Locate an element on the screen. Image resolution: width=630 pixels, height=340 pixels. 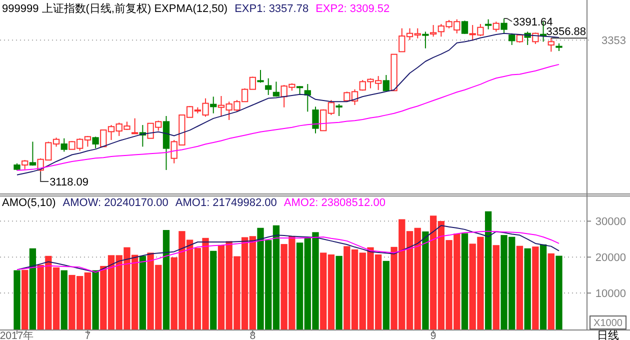
text: 3118.09 is located at coordinates (69, 182).